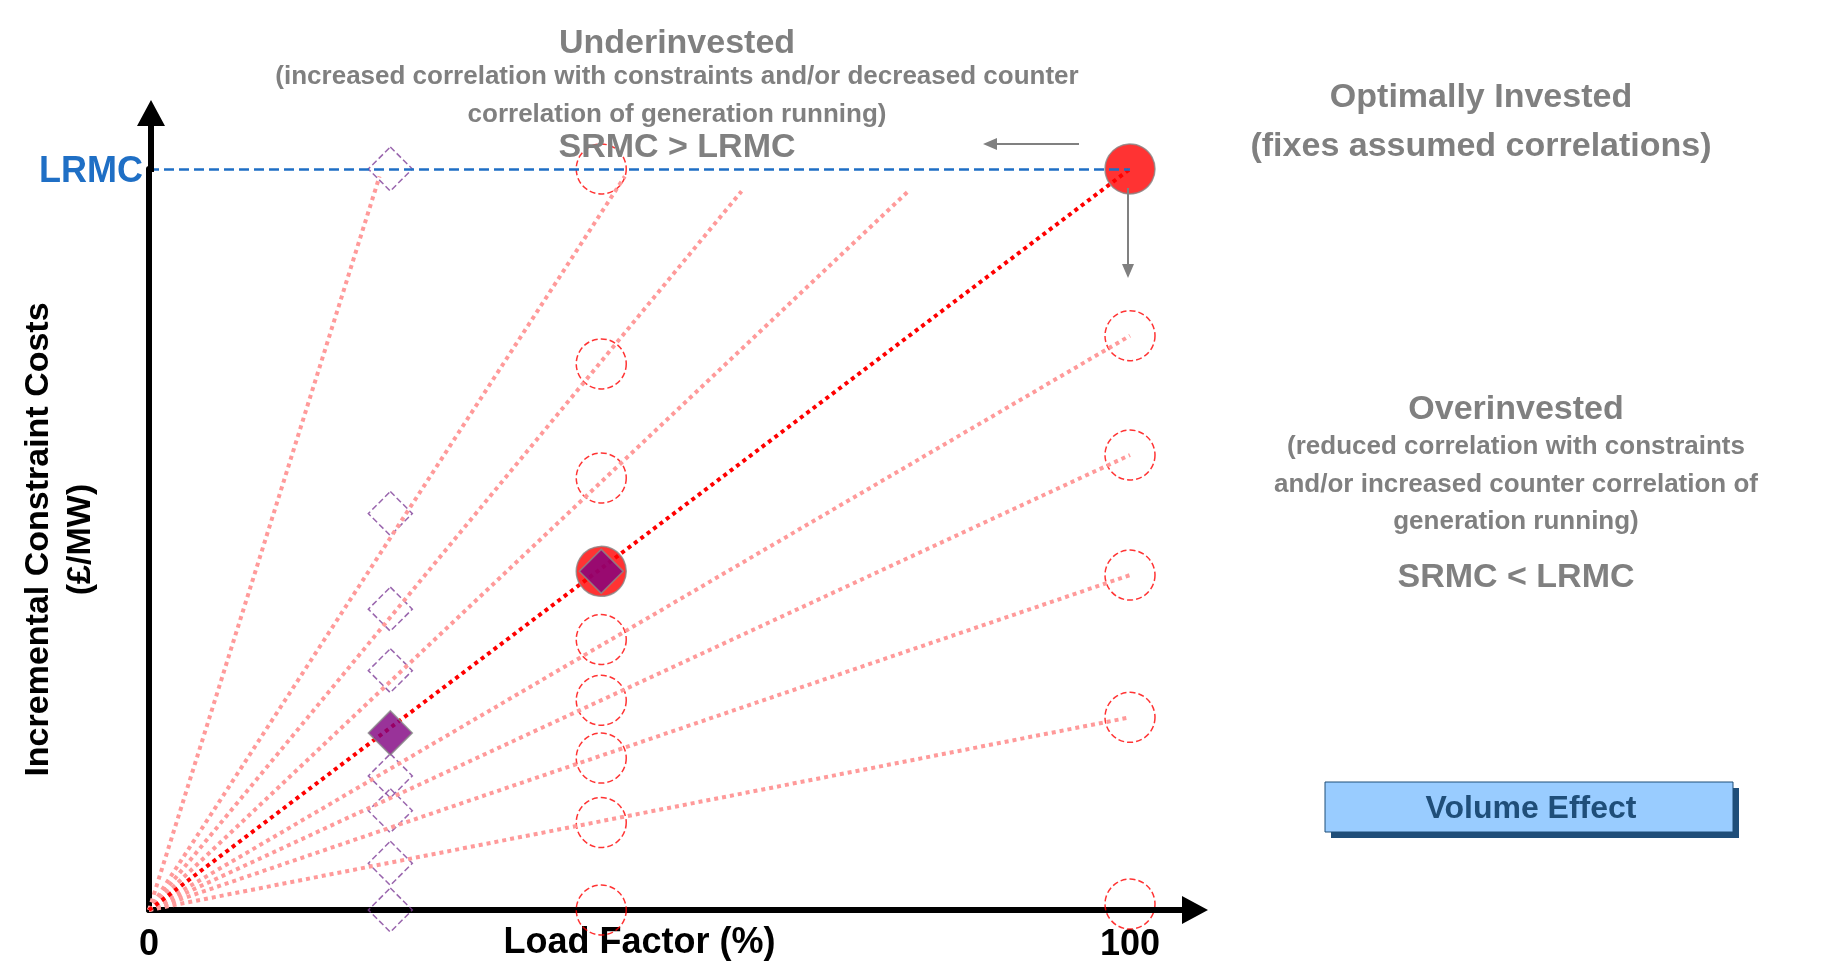 The height and width of the screenshot is (971, 1830). I want to click on text: Optimally Invested (fixes assumed correlations), so click(1481, 119).